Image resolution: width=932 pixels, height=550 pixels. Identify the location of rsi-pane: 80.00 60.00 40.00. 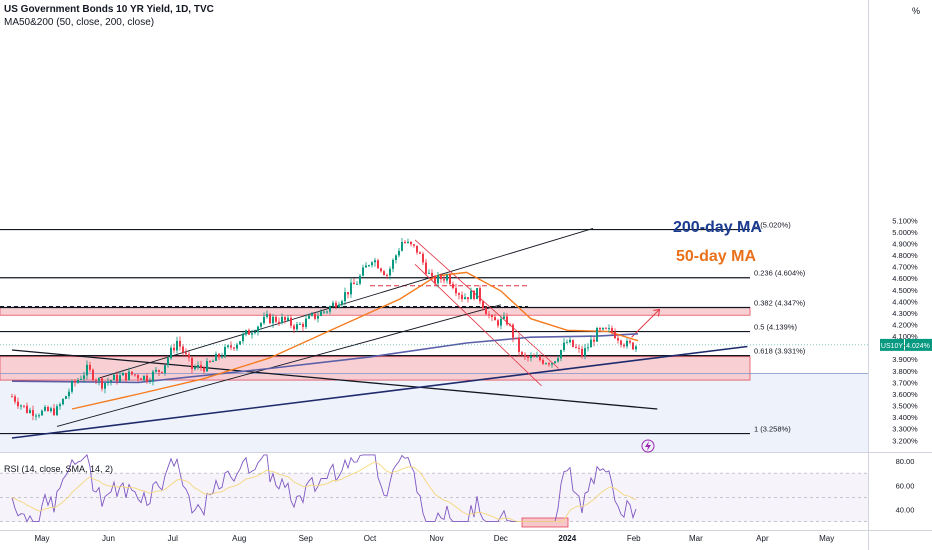
(457, 491).